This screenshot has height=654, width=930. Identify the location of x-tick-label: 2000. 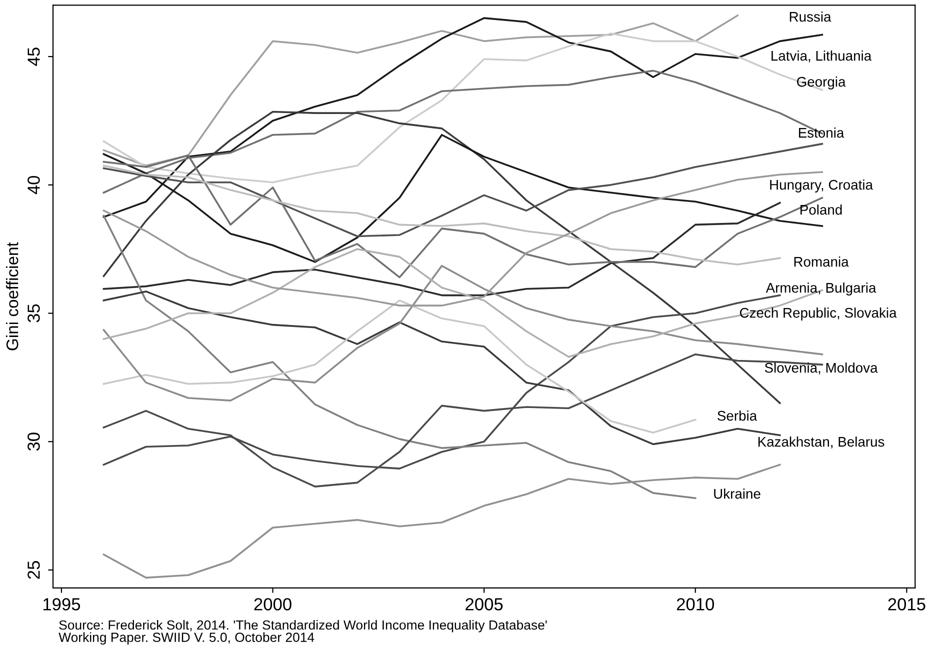
(273, 604).